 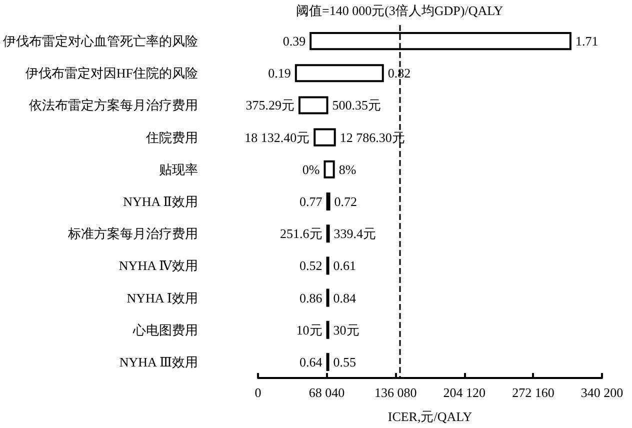 What do you see at coordinates (113, 105) in the screenshot?
I see `y-tick-label: 依法布雷定方案每月治疗费用` at bounding box center [113, 105].